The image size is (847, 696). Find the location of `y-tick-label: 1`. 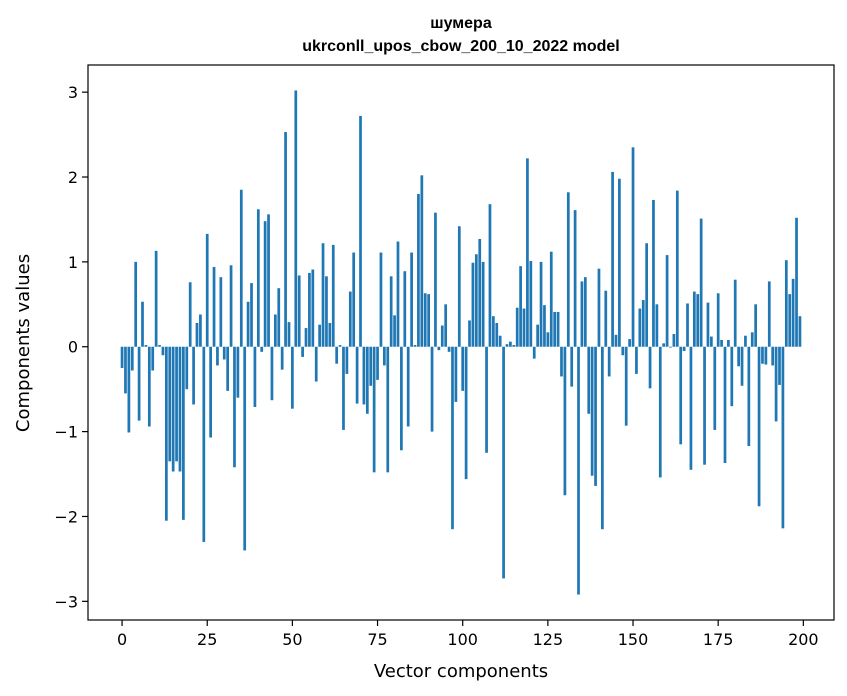

y-tick-label: 1 is located at coordinates (73, 262).